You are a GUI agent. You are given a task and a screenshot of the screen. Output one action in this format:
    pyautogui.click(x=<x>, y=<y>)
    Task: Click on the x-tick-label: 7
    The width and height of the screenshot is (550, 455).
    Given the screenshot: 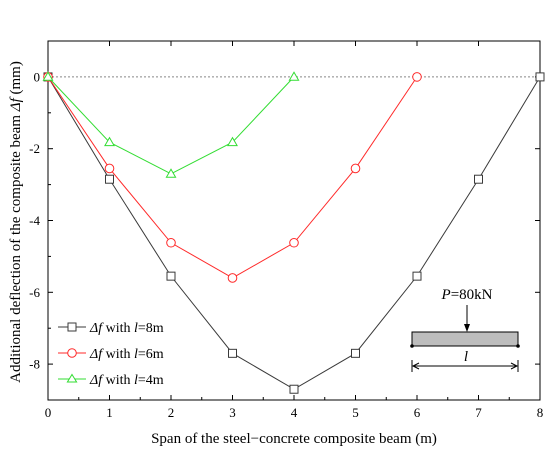 What is the action you would take?
    pyautogui.click(x=478, y=412)
    